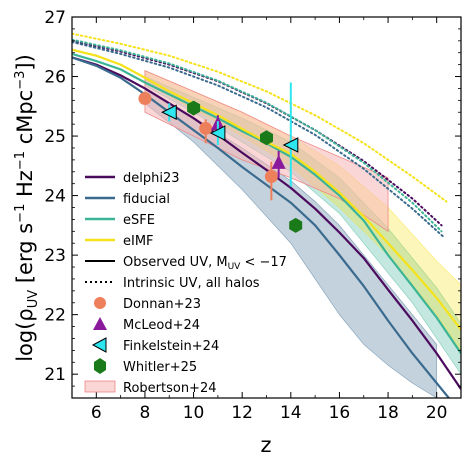  What do you see at coordinates (55, 375) in the screenshot?
I see `y-tick-label: 21` at bounding box center [55, 375].